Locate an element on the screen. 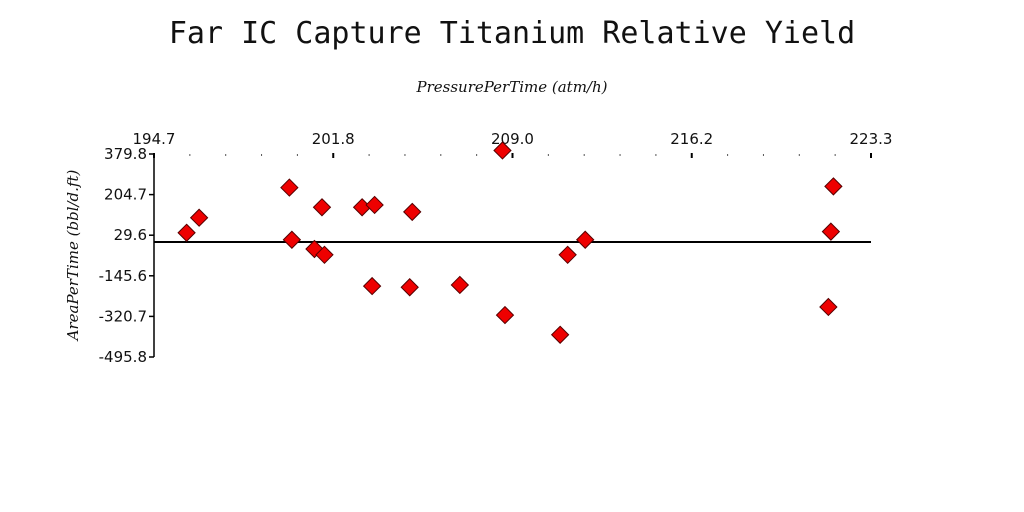  x-tick-label: 209.0 is located at coordinates (512, 139).